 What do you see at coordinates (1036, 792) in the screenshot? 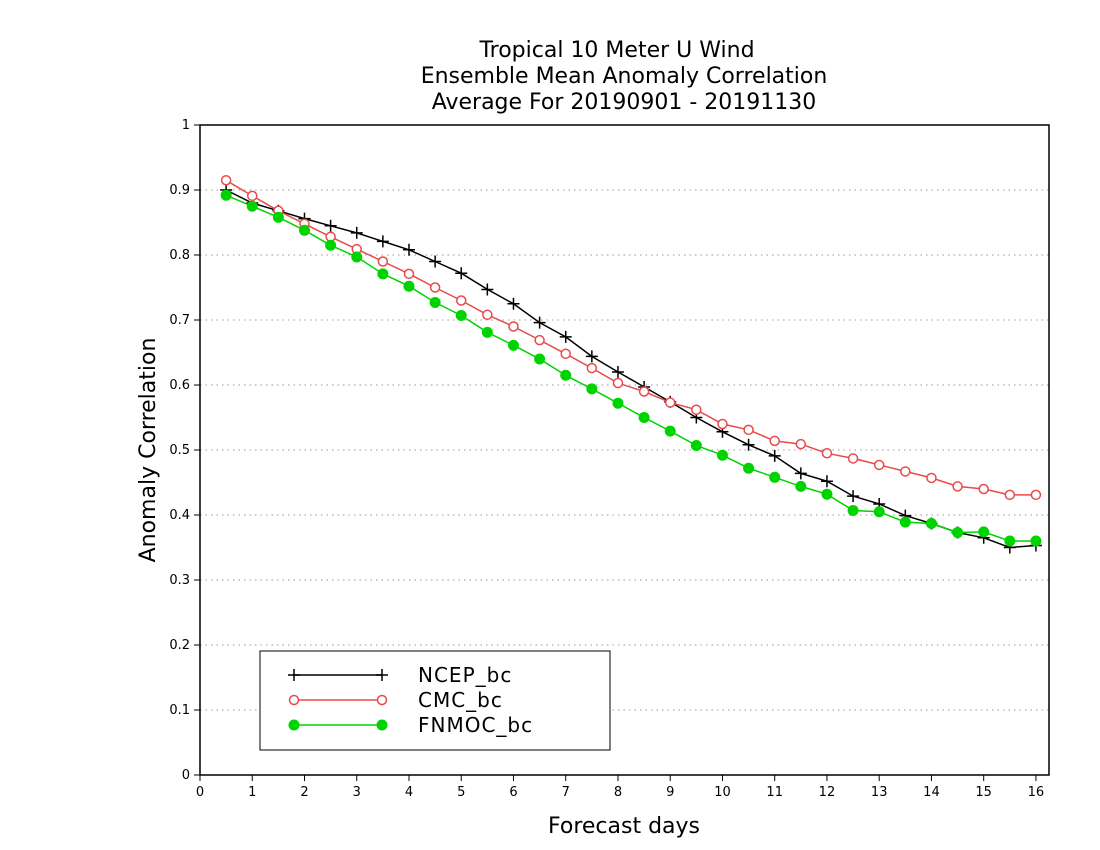
I see `x-tick-label: 16` at bounding box center [1036, 792].